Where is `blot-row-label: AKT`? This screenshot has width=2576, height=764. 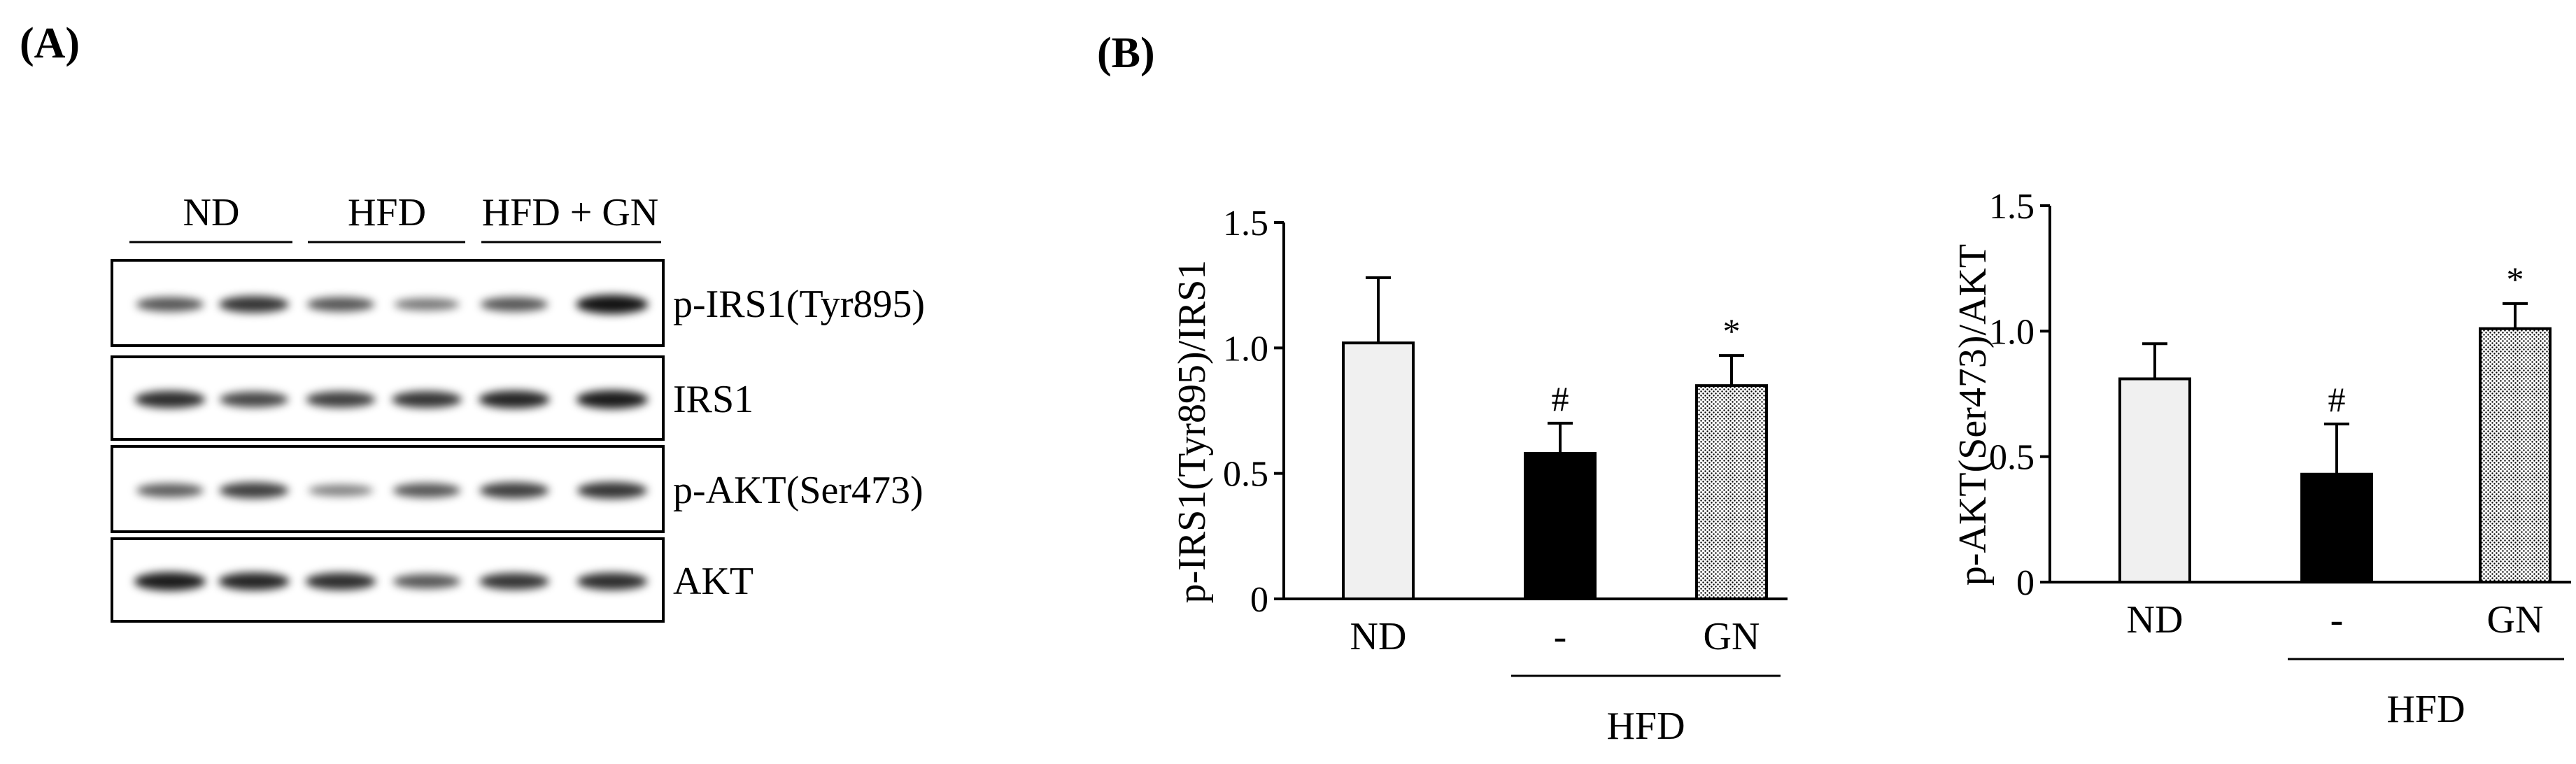
blot-row-label: AKT is located at coordinates (713, 581).